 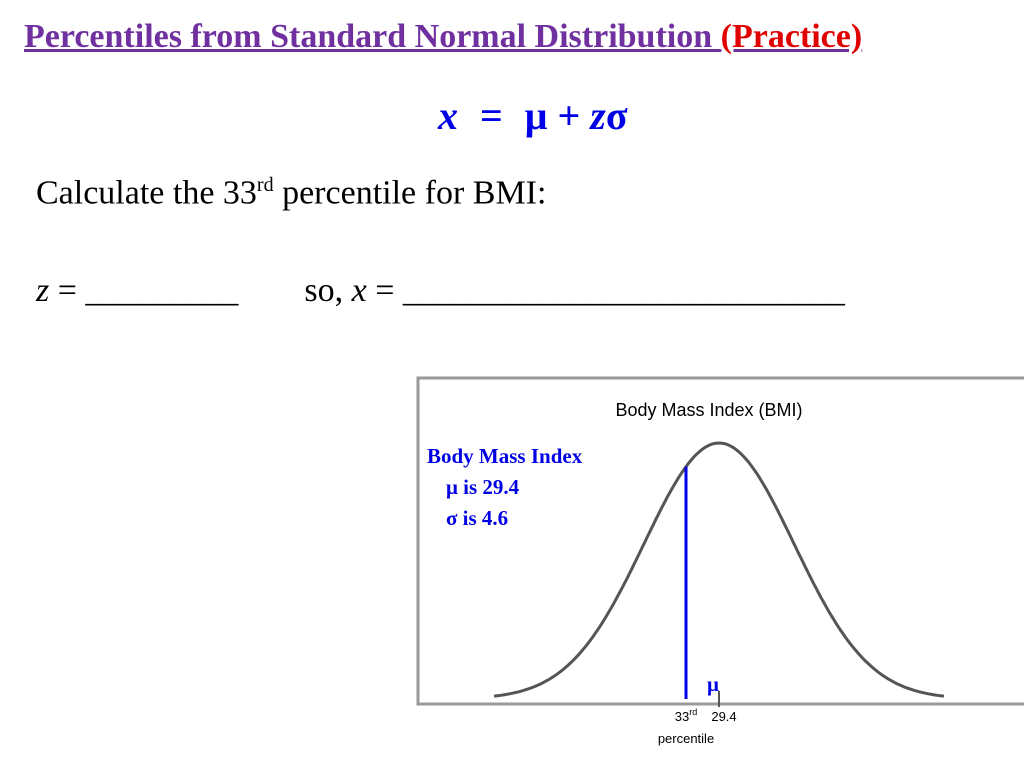 I want to click on question-after: percentile for BMI:, so click(x=410, y=193).